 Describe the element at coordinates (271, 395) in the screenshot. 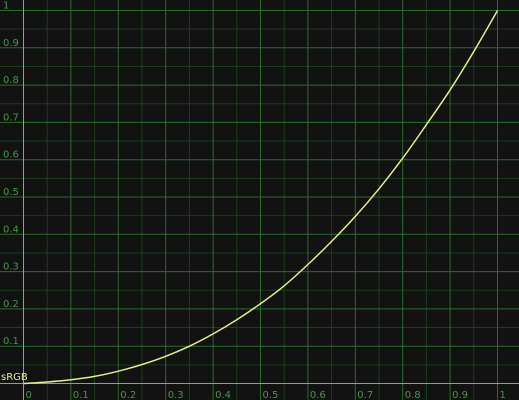

I see `x-tick-label: 0.5` at that location.